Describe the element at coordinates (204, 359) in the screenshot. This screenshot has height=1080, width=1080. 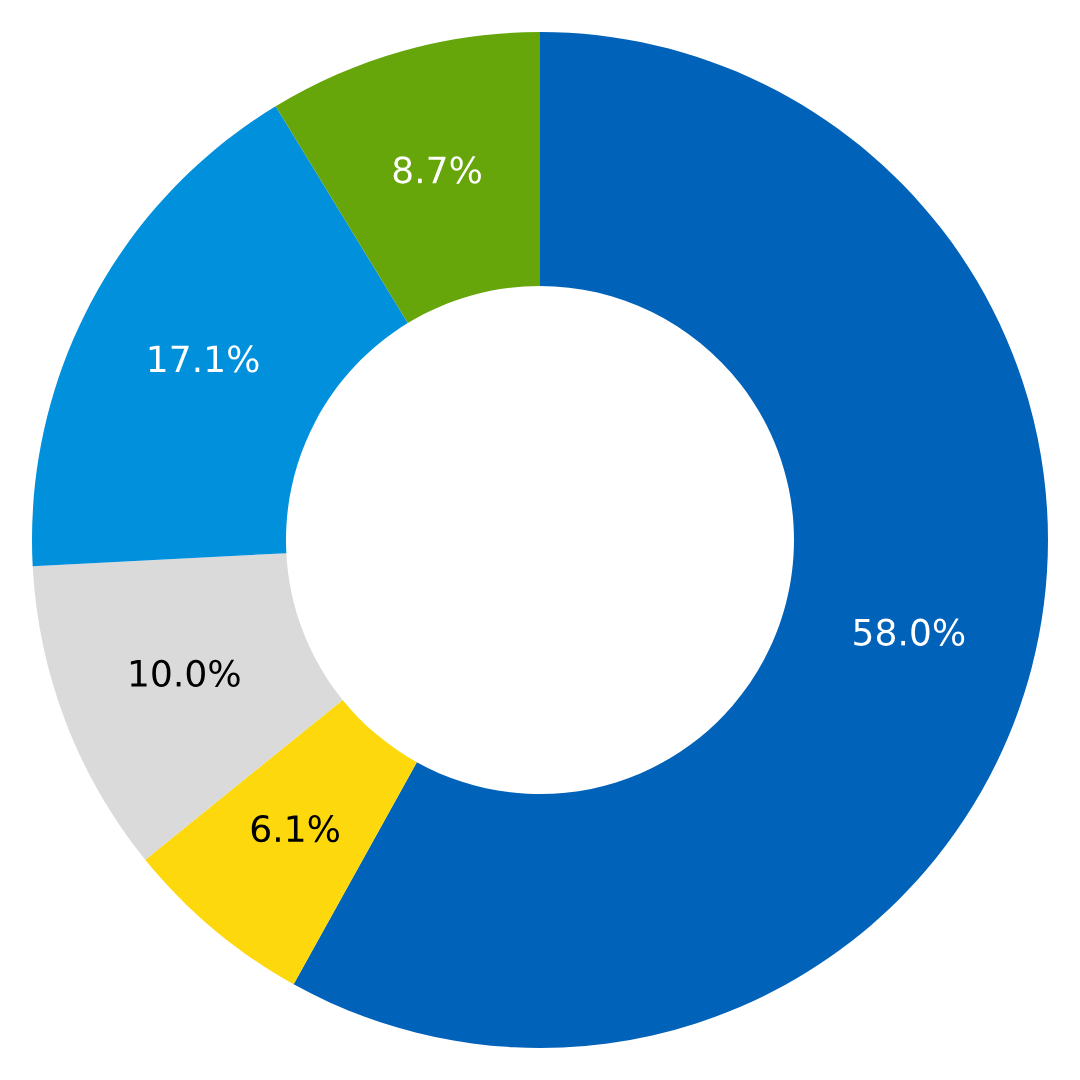
I see `data-label: 17.1%` at that location.